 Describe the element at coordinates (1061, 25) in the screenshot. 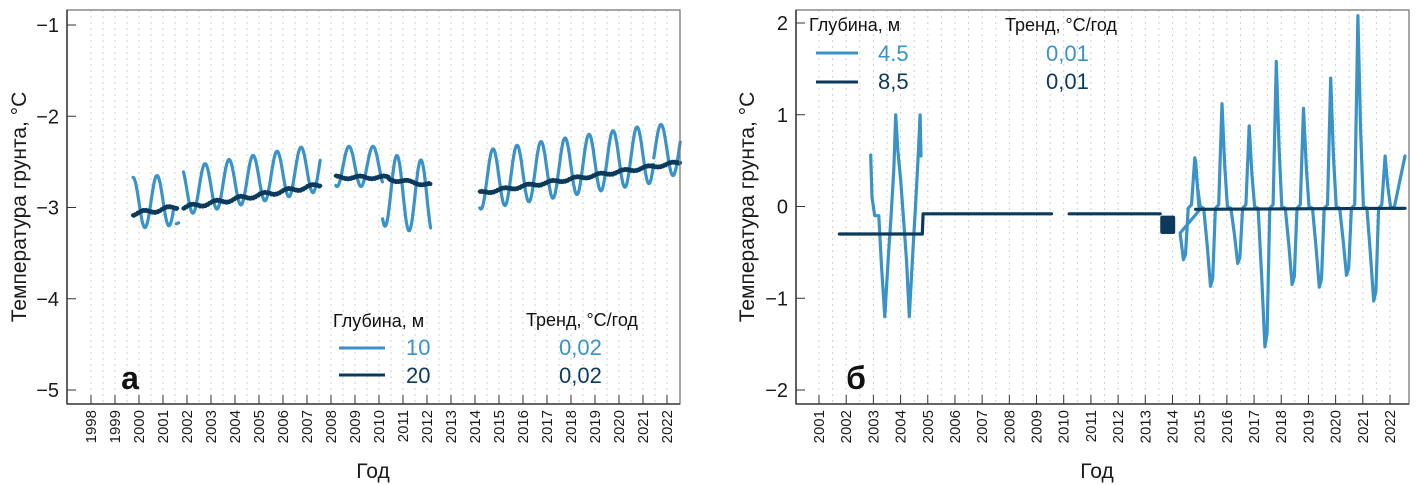

I see `panel-b-legend-trend-title: Тренд, °C/год` at that location.